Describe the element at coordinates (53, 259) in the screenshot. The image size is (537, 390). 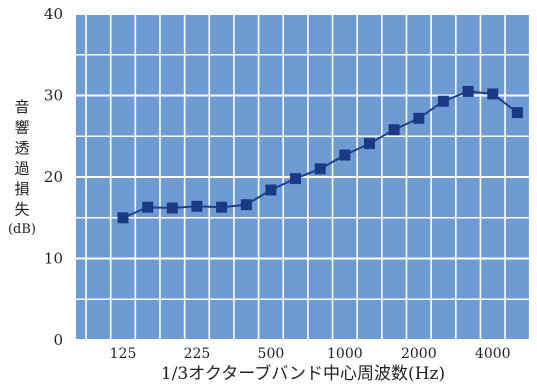
I see `y-tick-label: 10` at that location.